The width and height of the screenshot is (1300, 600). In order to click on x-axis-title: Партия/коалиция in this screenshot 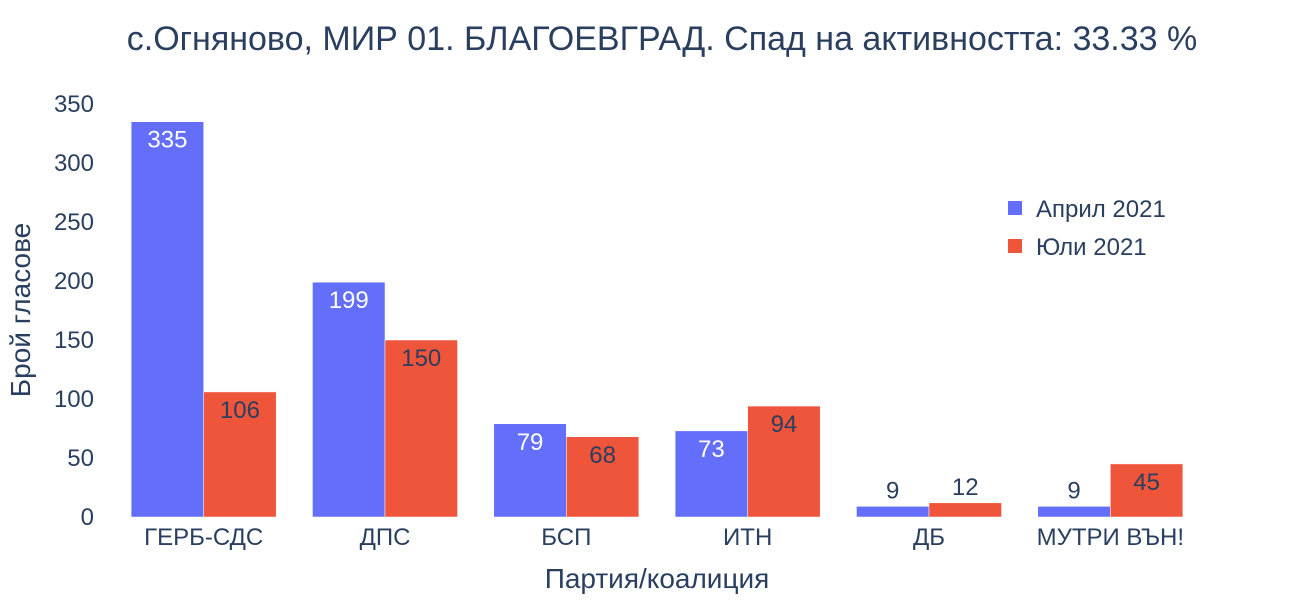, I will do `click(657, 578)`.